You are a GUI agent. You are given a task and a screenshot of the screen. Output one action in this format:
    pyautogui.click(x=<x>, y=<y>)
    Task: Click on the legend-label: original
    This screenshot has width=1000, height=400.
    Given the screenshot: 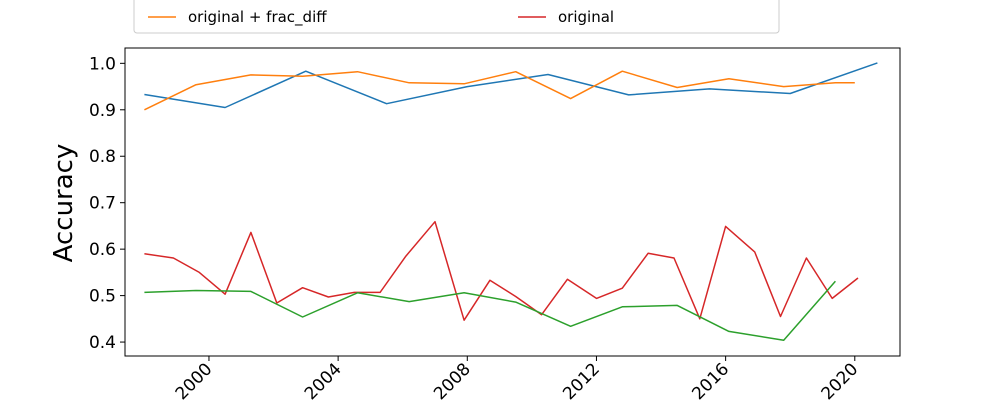 What is the action you would take?
    pyautogui.click(x=586, y=17)
    